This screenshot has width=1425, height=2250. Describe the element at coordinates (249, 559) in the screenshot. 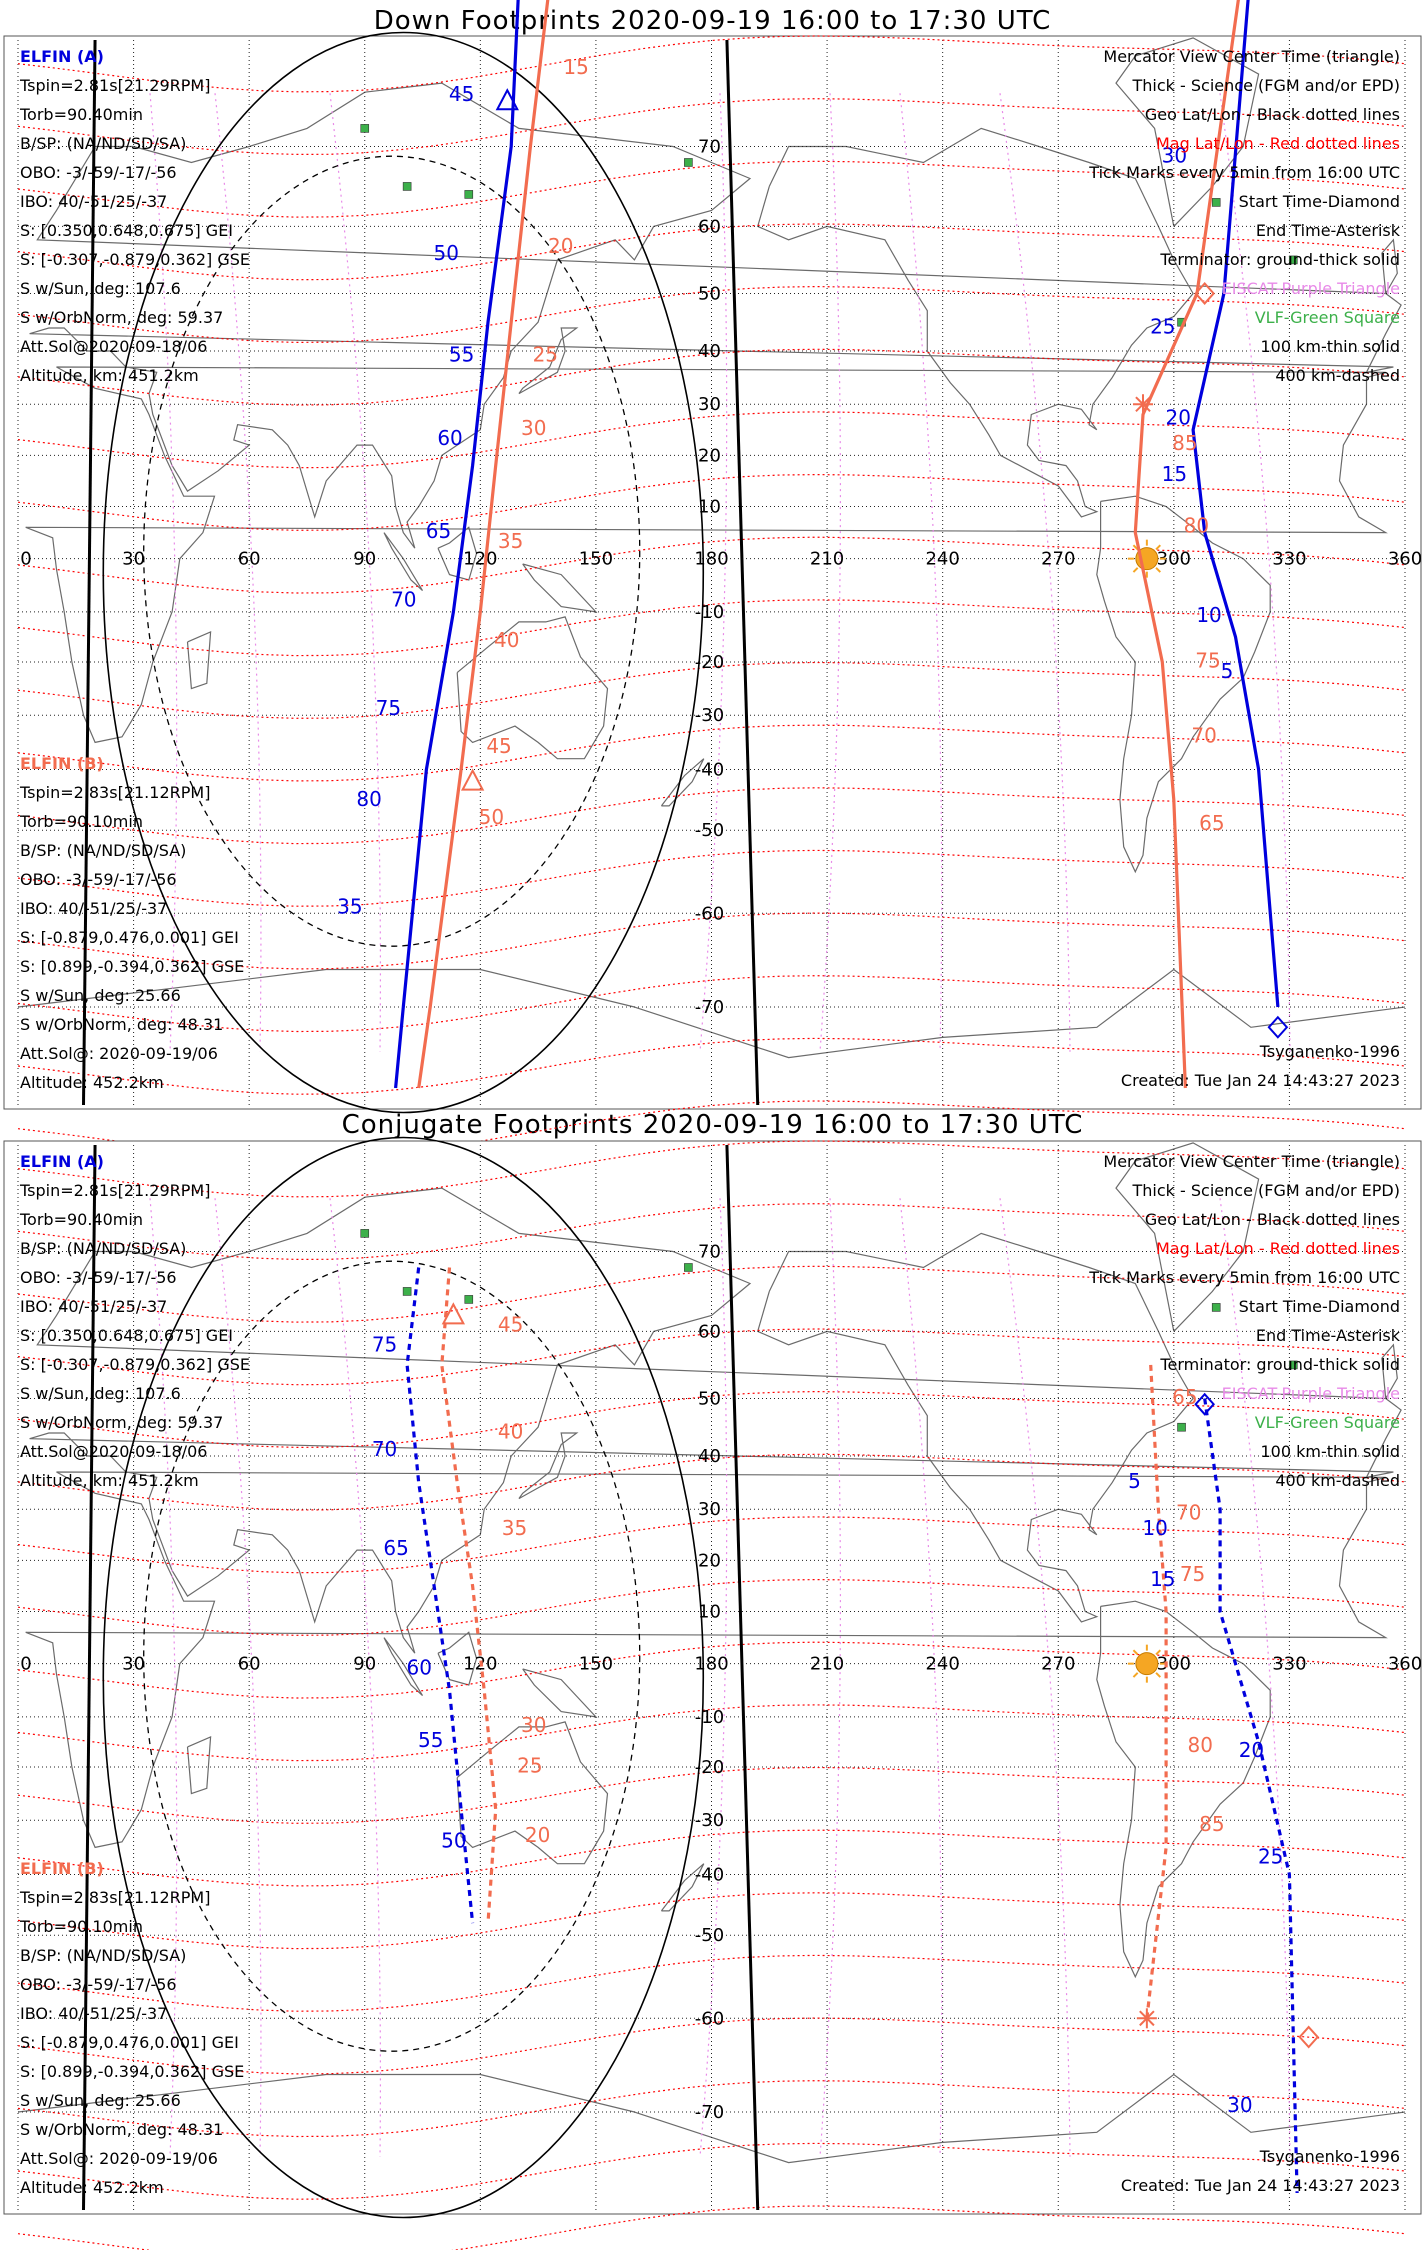

I see `lon-label: 60` at that location.